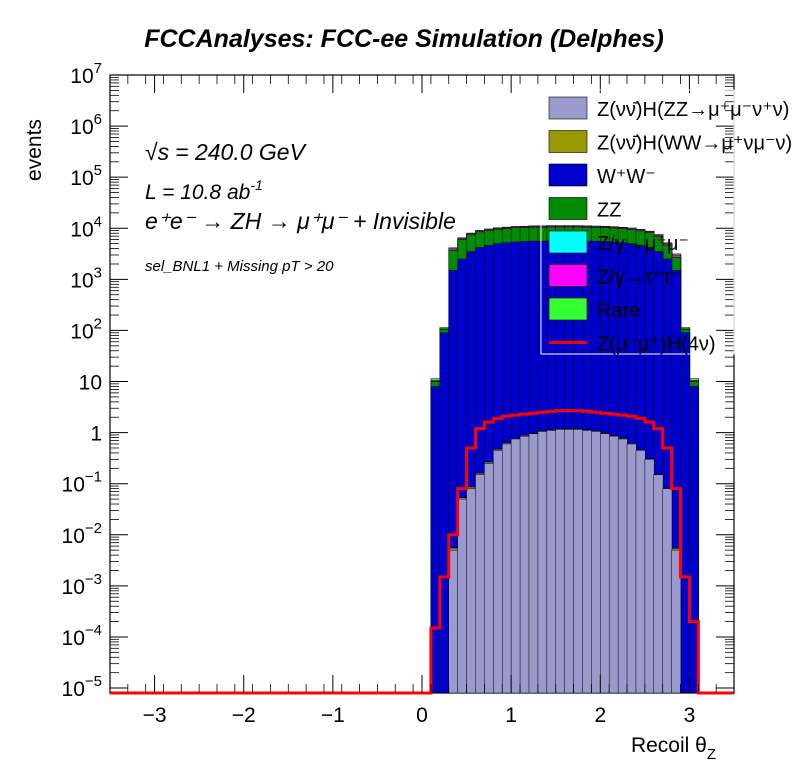 Image resolution: width=796 pixels, height=772 pixels. I want to click on bar-series0-bin20, so click(605, 563).